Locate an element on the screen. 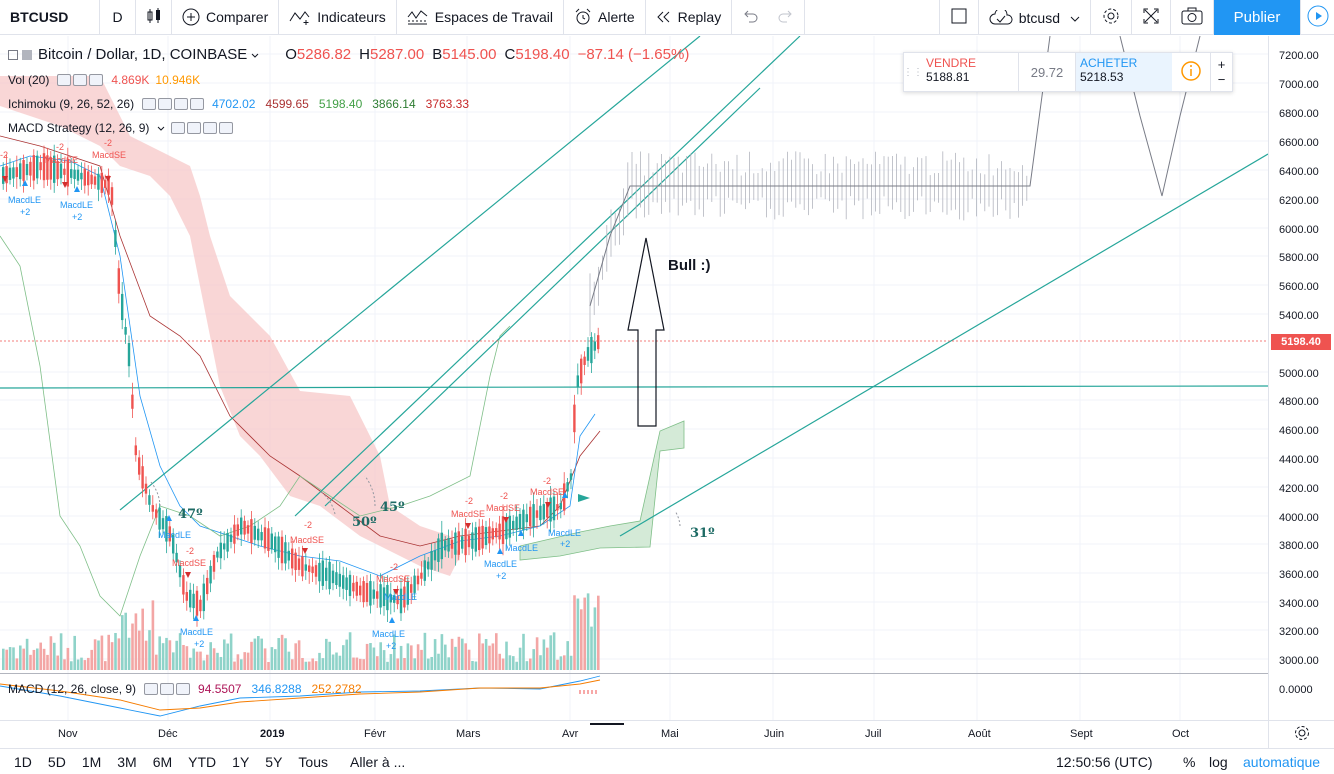 The height and width of the screenshot is (774, 1334). drag-handle-icon: ⋮⋮ is located at coordinates (913, 72).